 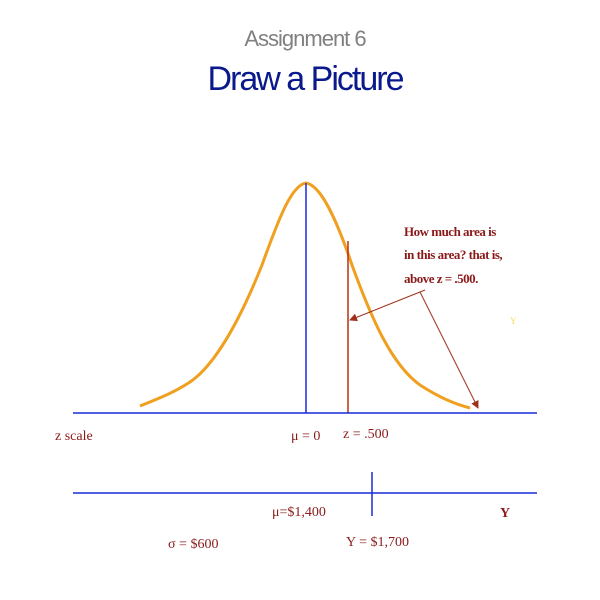 I want to click on y-axis-name: Y, so click(x=505, y=513).